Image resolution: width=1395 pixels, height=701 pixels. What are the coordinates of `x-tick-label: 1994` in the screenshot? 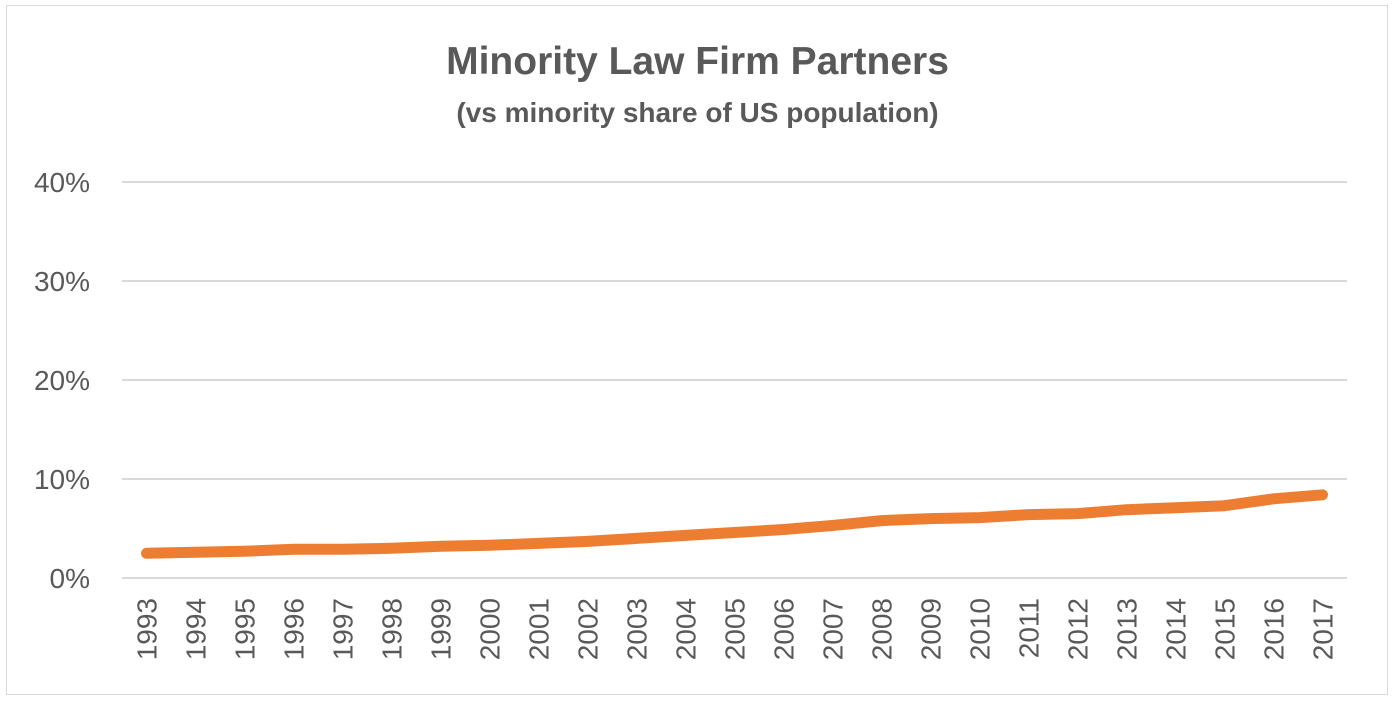 It's located at (196, 629).